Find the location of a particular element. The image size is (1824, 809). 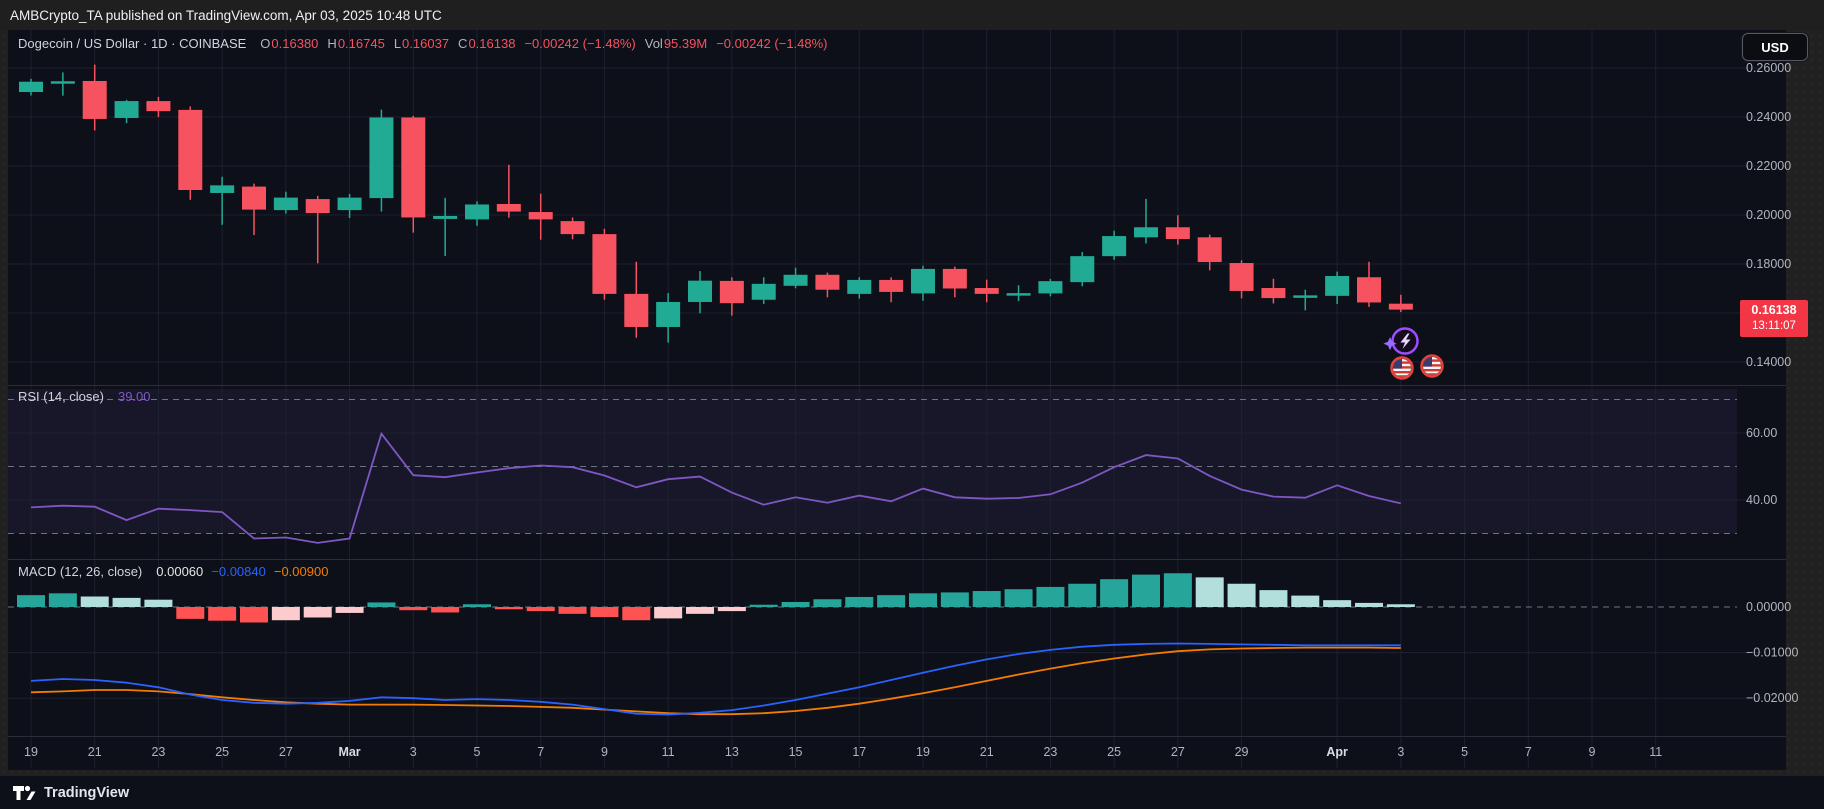

bar-countdown: 13:11:07 is located at coordinates (1774, 325).